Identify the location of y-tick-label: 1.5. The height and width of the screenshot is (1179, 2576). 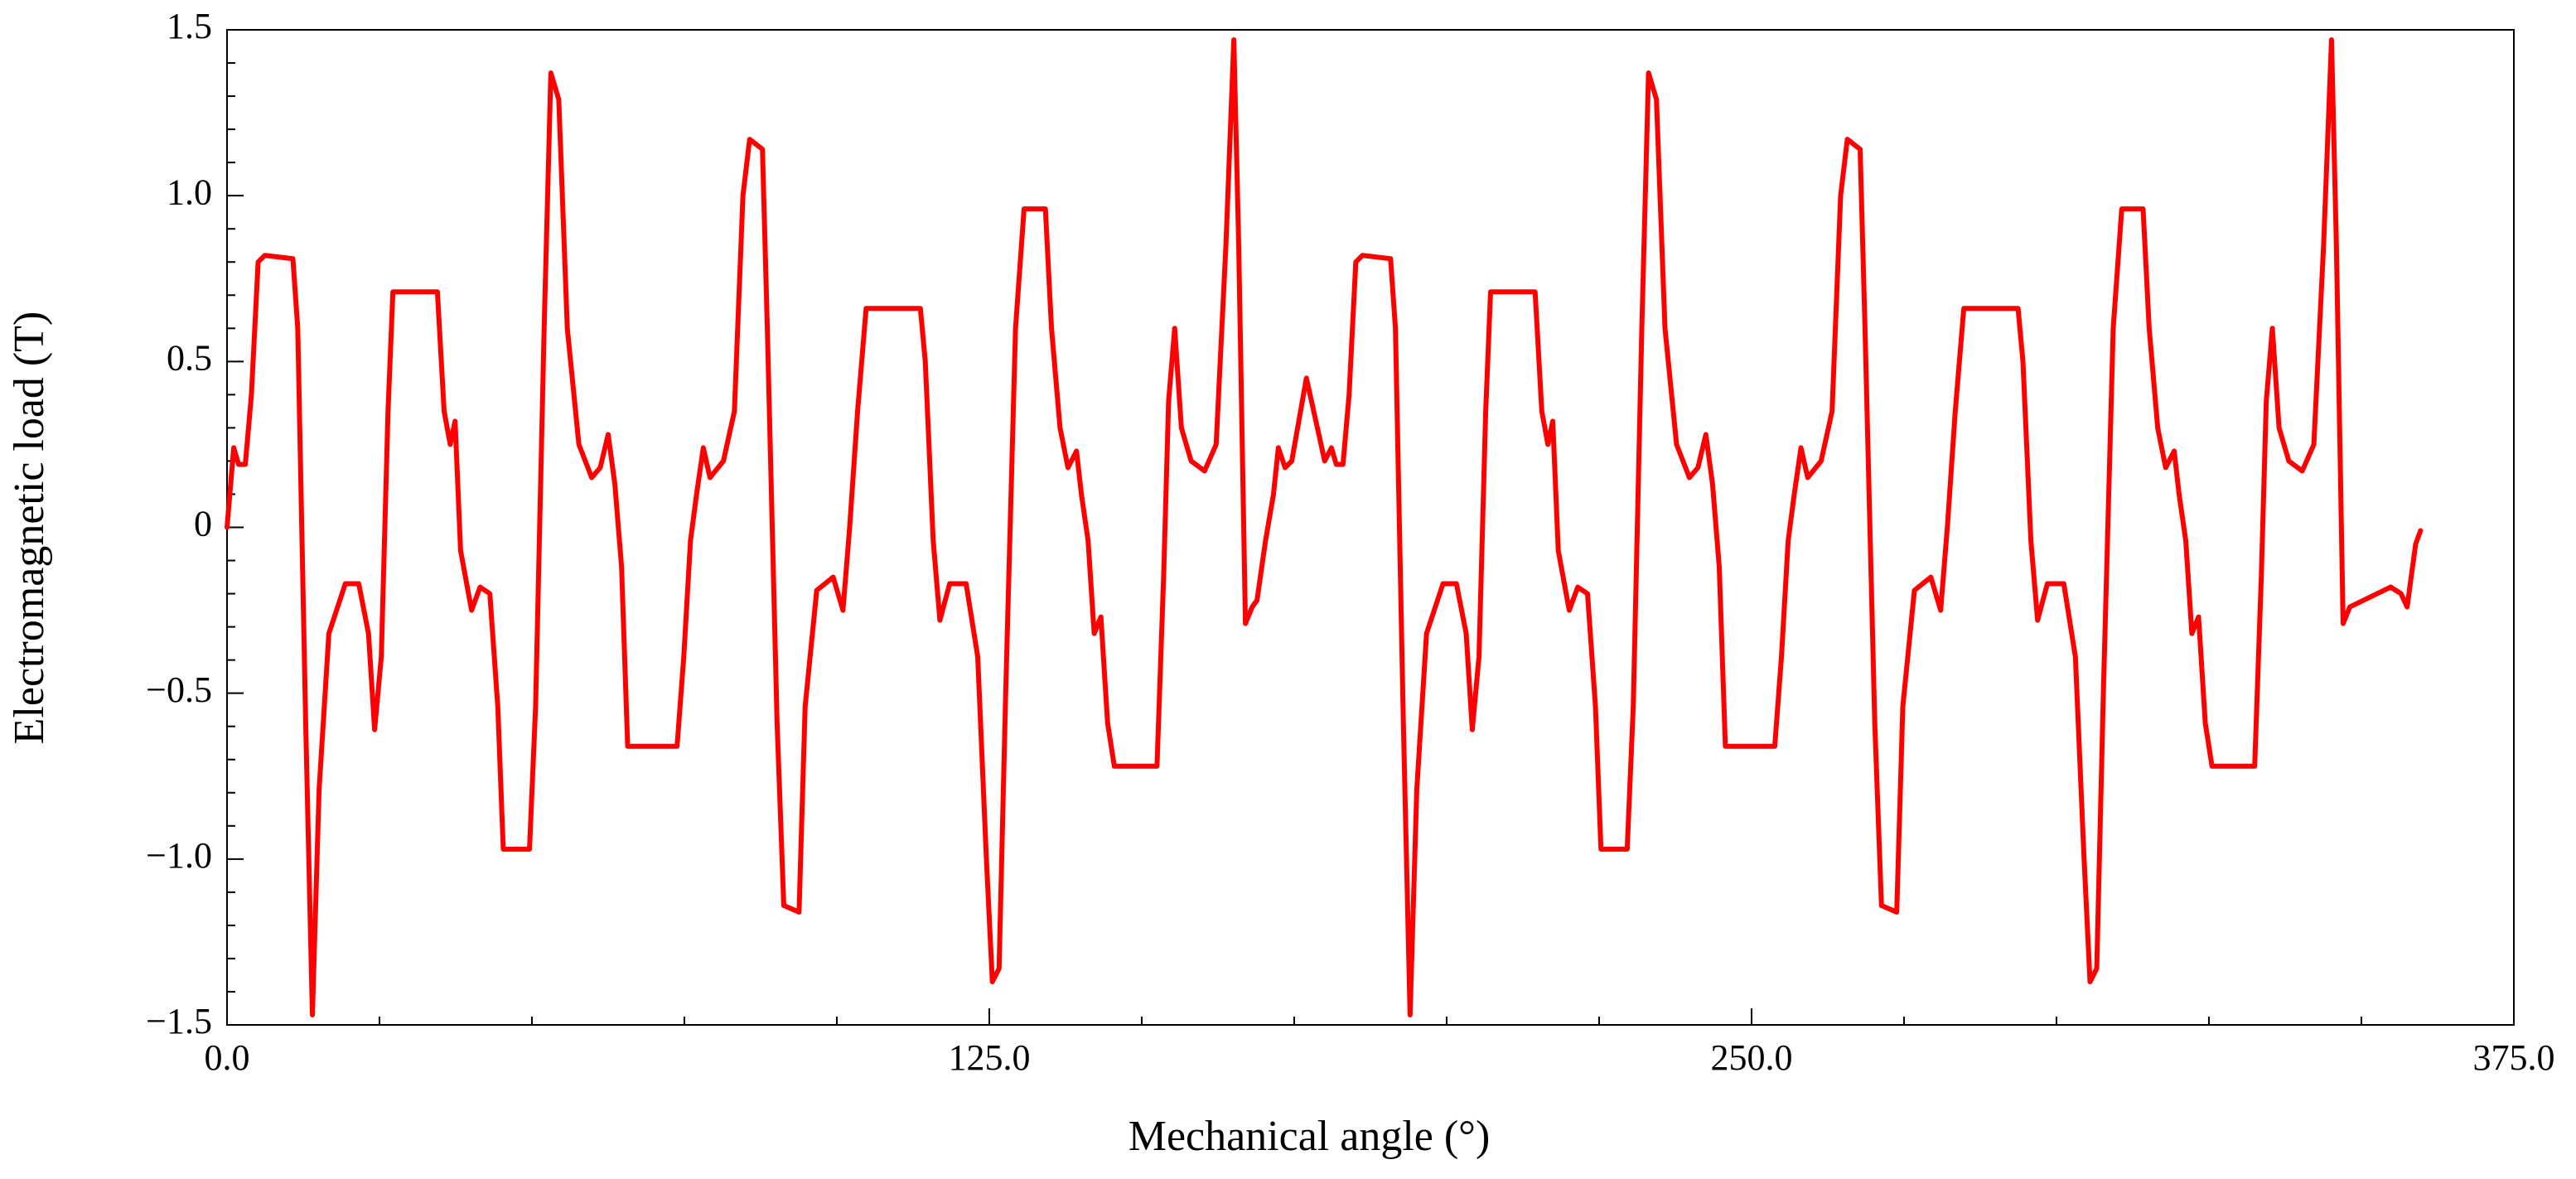
(189, 26).